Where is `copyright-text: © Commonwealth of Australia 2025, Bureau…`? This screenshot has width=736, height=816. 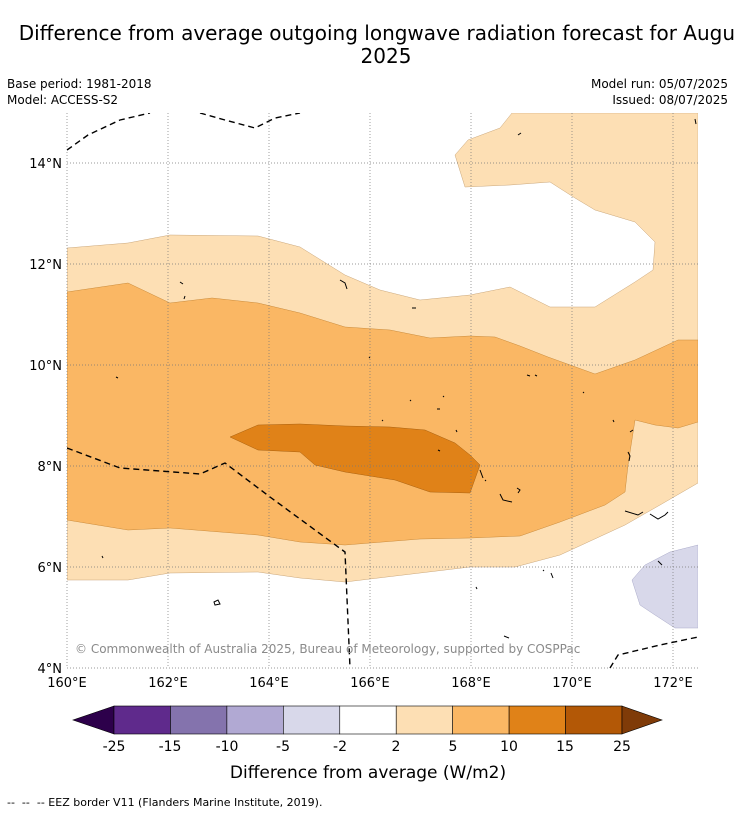
copyright-text: © Commonwealth of Australia 2025, Bureau… is located at coordinates (327, 649).